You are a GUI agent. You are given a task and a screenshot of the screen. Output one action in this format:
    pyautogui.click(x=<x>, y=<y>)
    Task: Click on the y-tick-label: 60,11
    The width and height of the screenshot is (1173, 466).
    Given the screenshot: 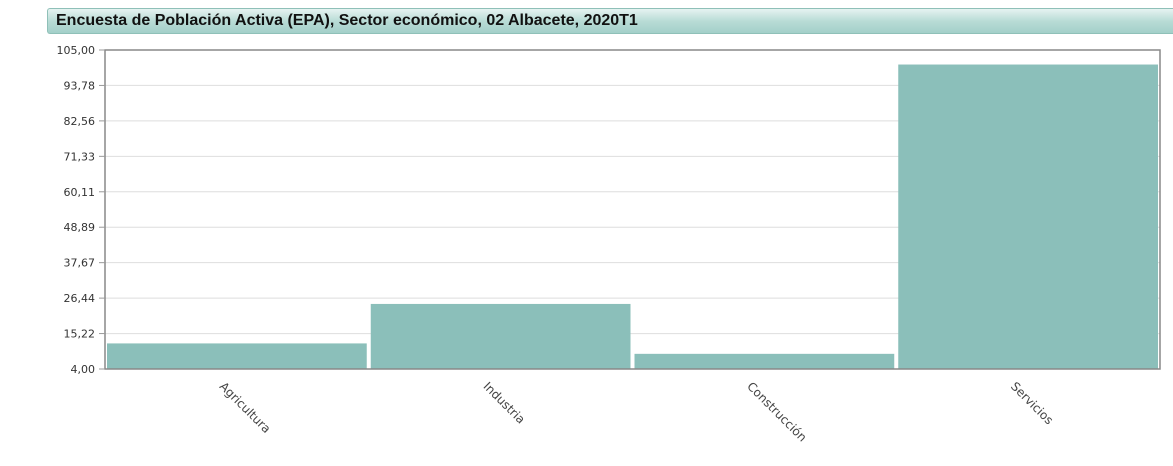 What is the action you would take?
    pyautogui.click(x=80, y=192)
    